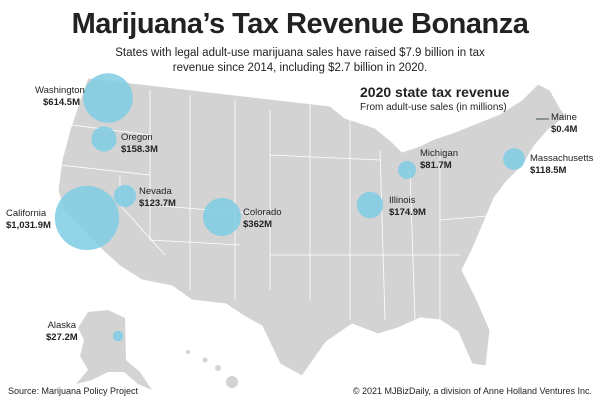 The image size is (600, 400). What do you see at coordinates (212, 369) in the screenshot?
I see `hawaii-shape` at bounding box center [212, 369].